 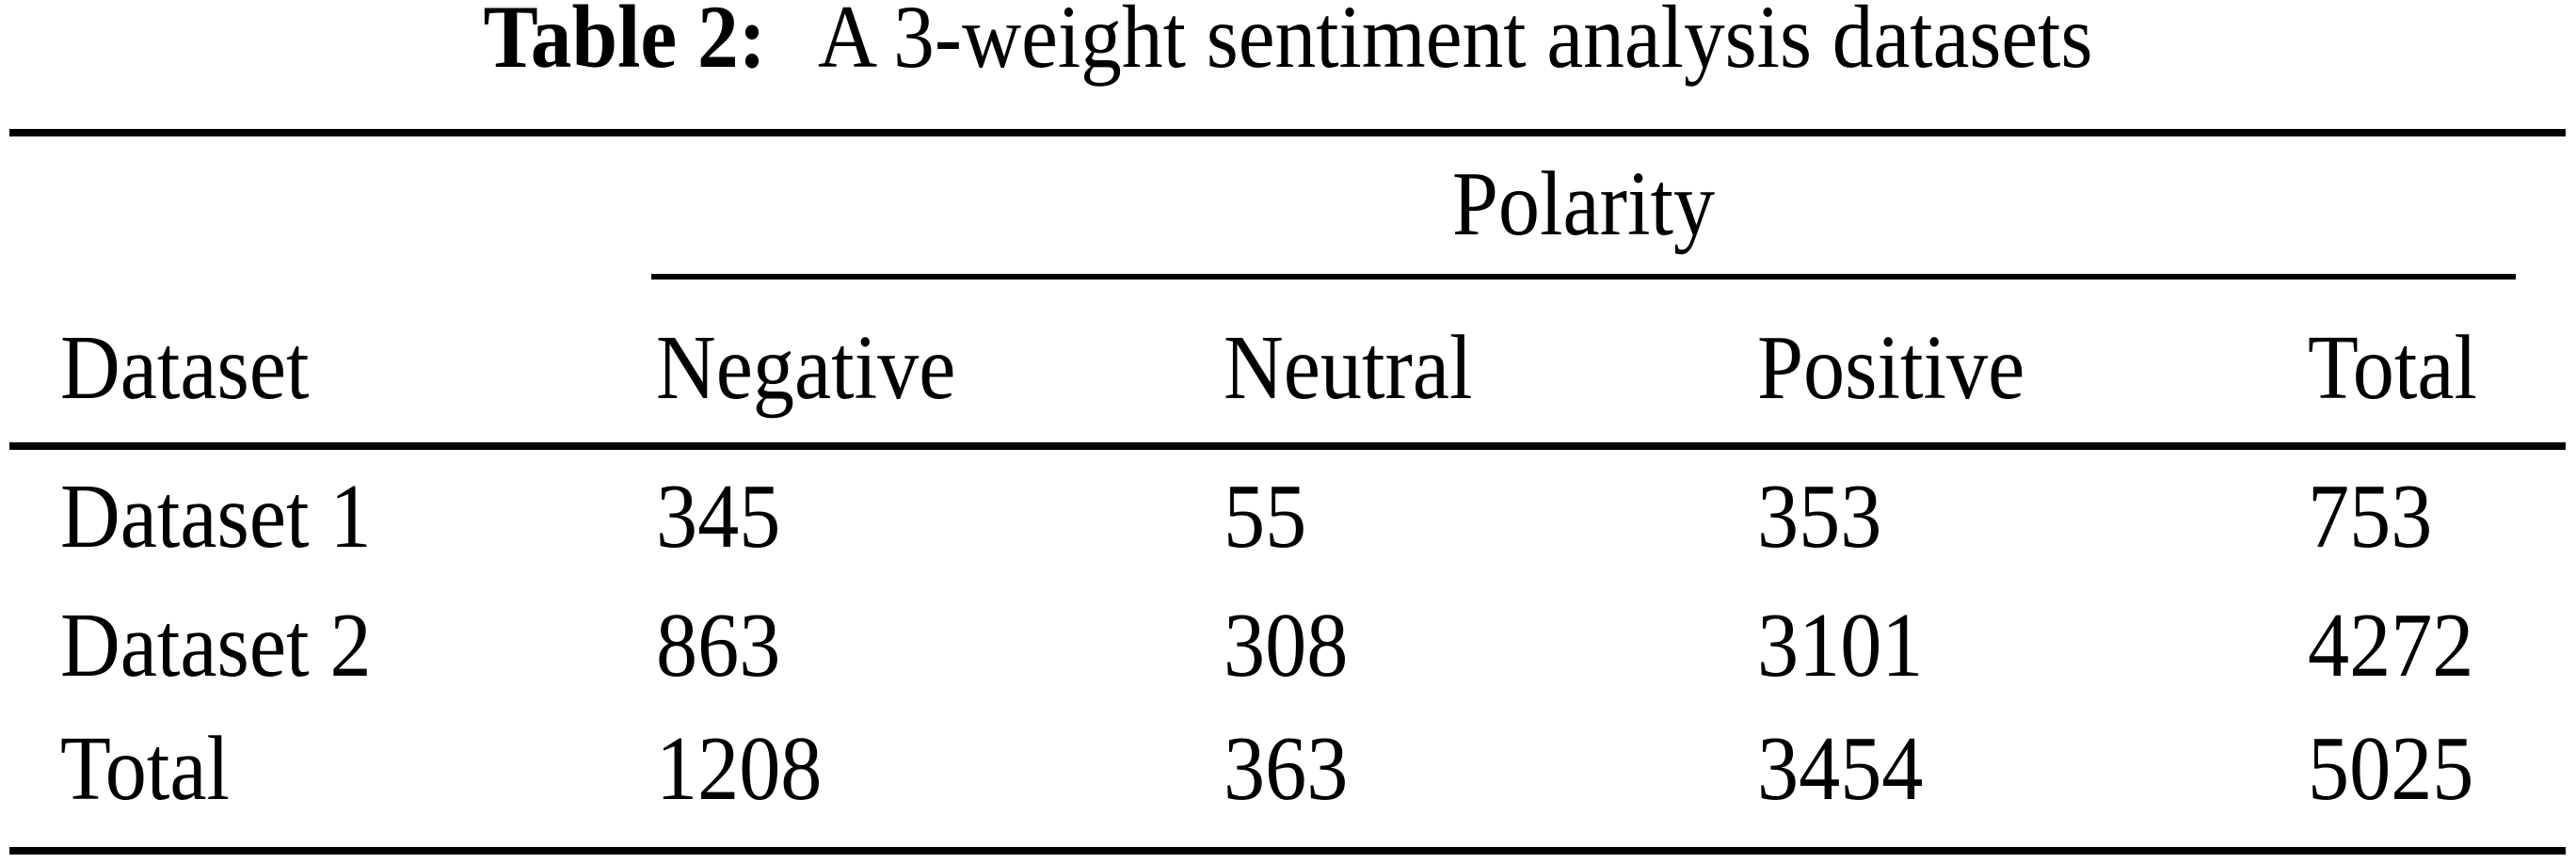 What do you see at coordinates (1286, 769) in the screenshot?
I see `cell-total-neutral: 363` at bounding box center [1286, 769].